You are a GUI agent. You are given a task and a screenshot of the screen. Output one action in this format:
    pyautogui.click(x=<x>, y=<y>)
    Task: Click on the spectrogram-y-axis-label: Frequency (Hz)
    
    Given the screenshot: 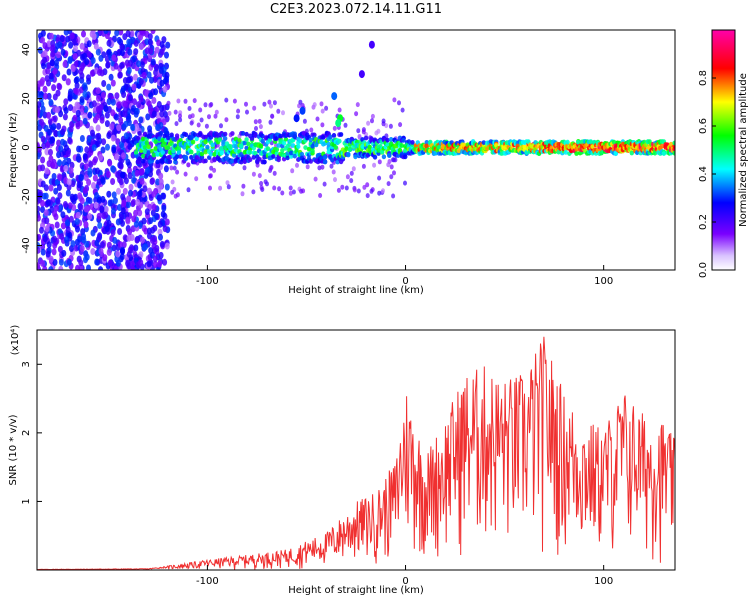 What is the action you would take?
    pyautogui.click(x=13, y=150)
    